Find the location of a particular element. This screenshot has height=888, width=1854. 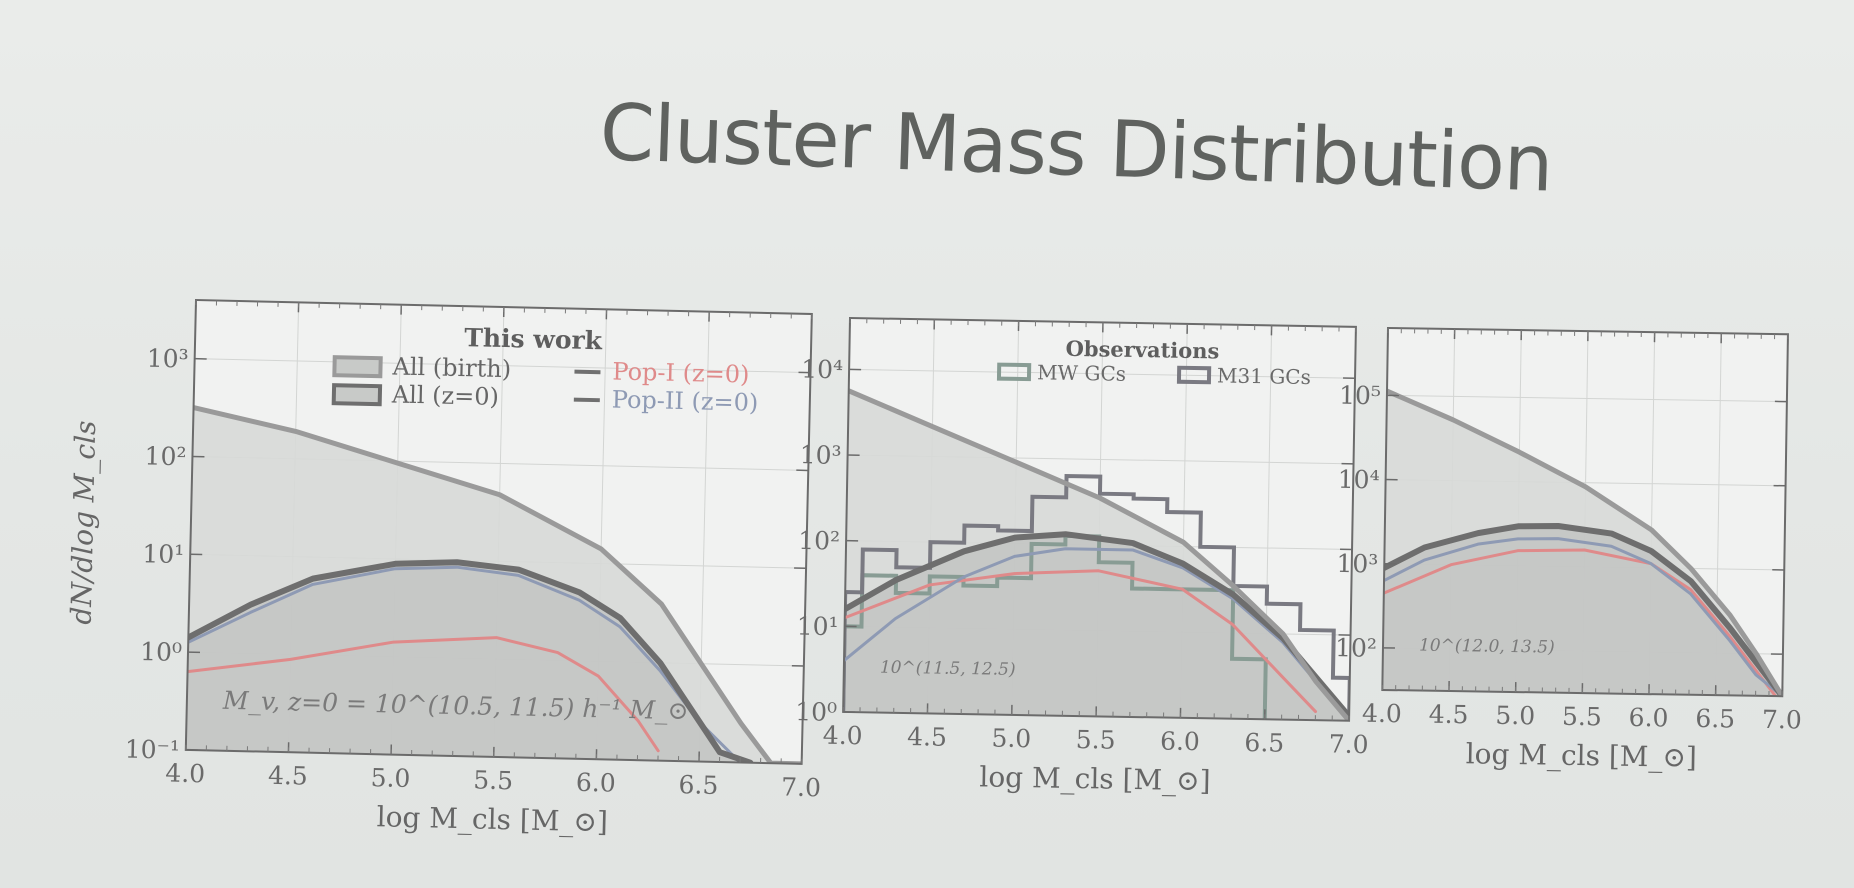

legend-item-mw-gcs: MW GCs is located at coordinates (1081, 373).